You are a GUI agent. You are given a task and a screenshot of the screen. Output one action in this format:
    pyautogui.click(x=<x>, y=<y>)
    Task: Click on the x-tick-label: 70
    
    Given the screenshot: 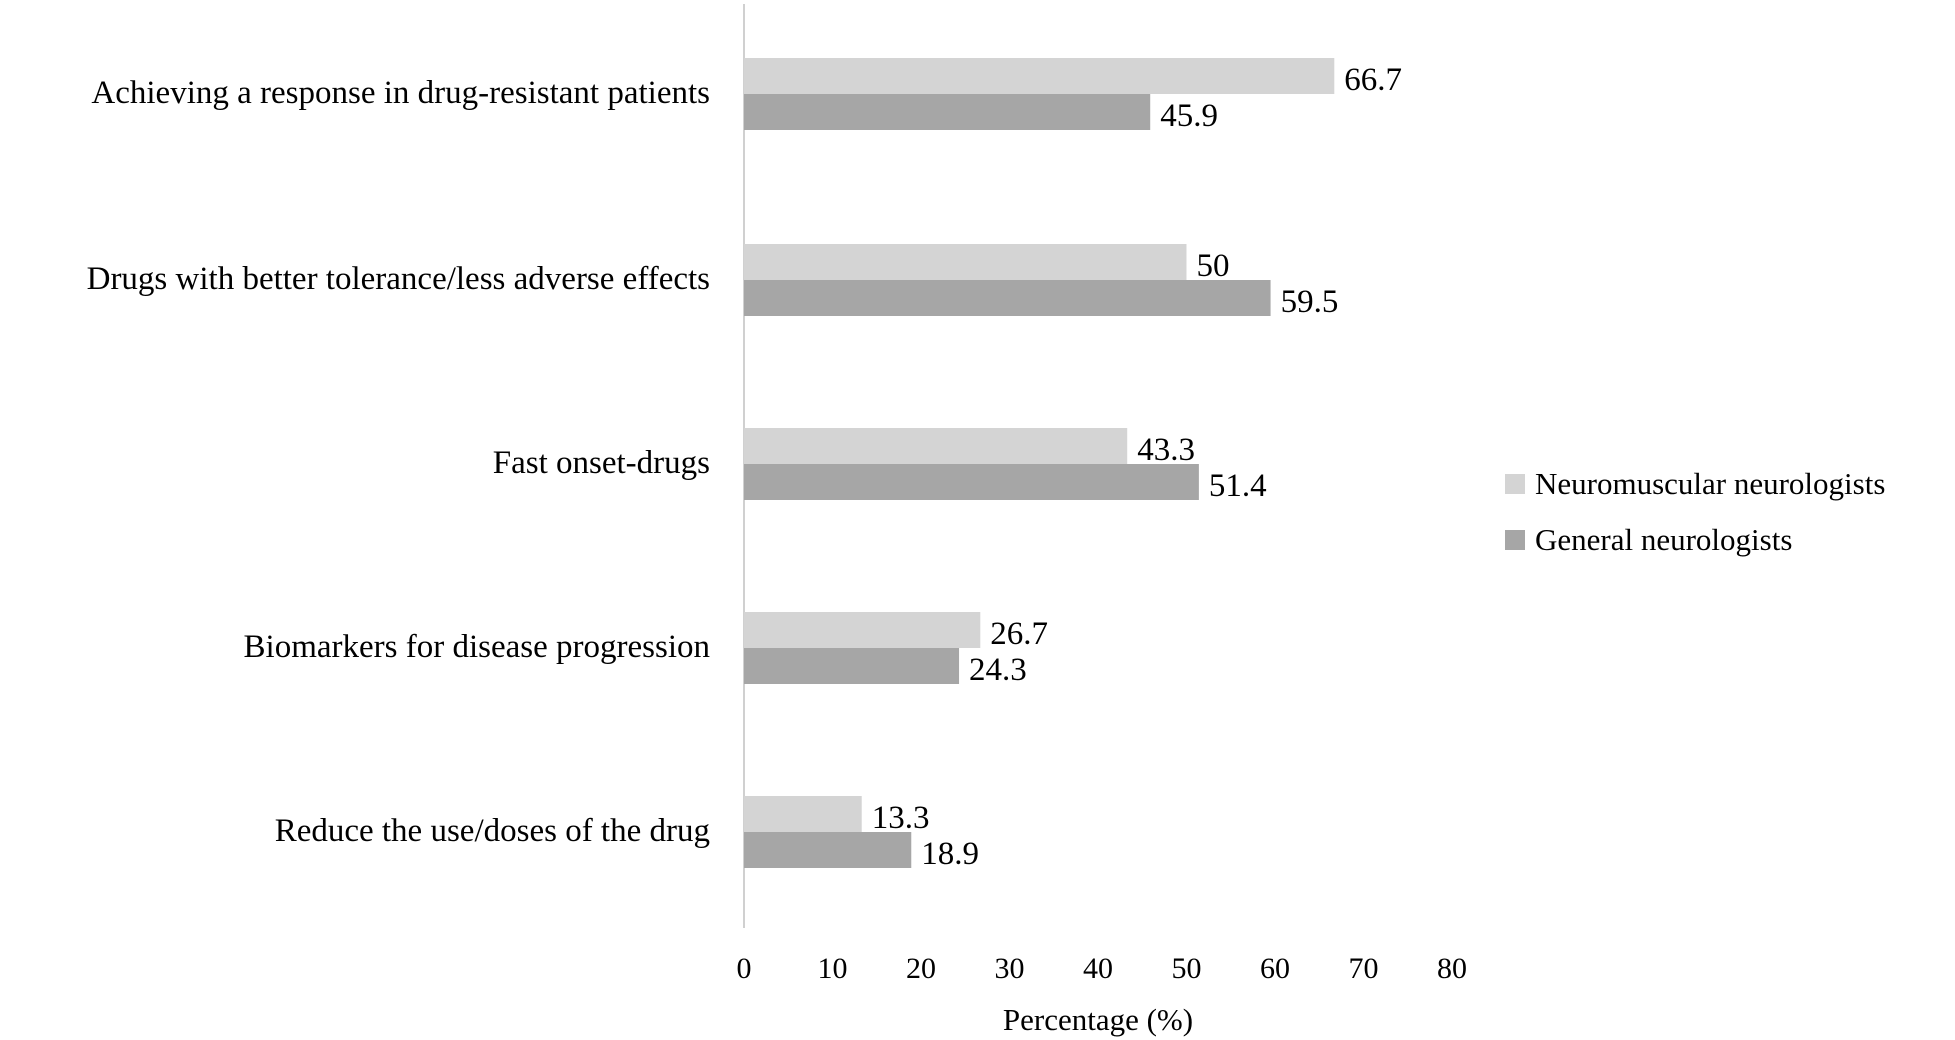 What is the action you would take?
    pyautogui.click(x=1364, y=968)
    